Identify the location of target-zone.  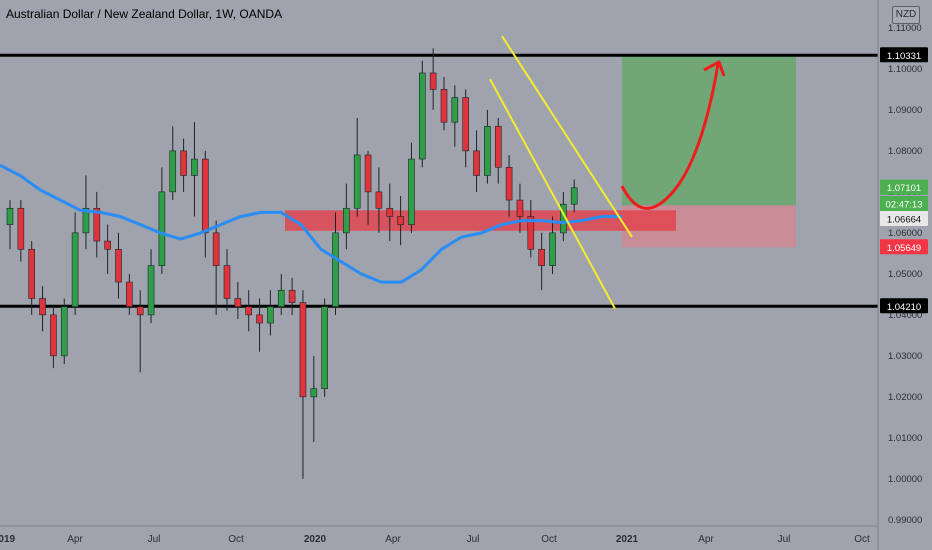
(709, 130).